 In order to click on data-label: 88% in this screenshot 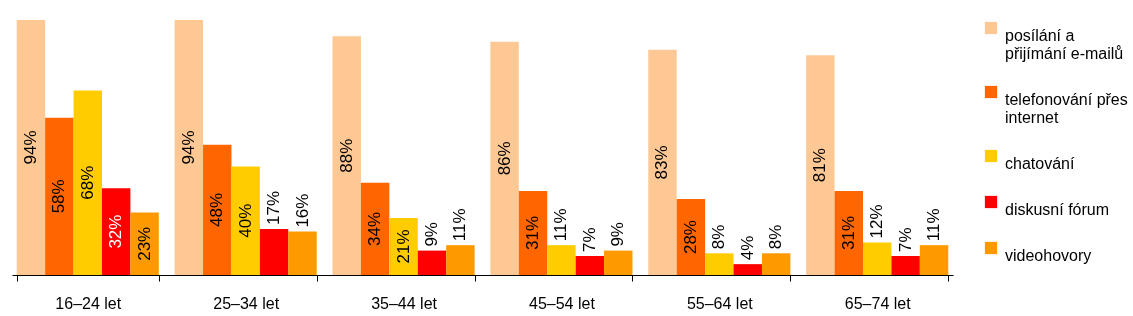, I will do `click(346, 155)`.